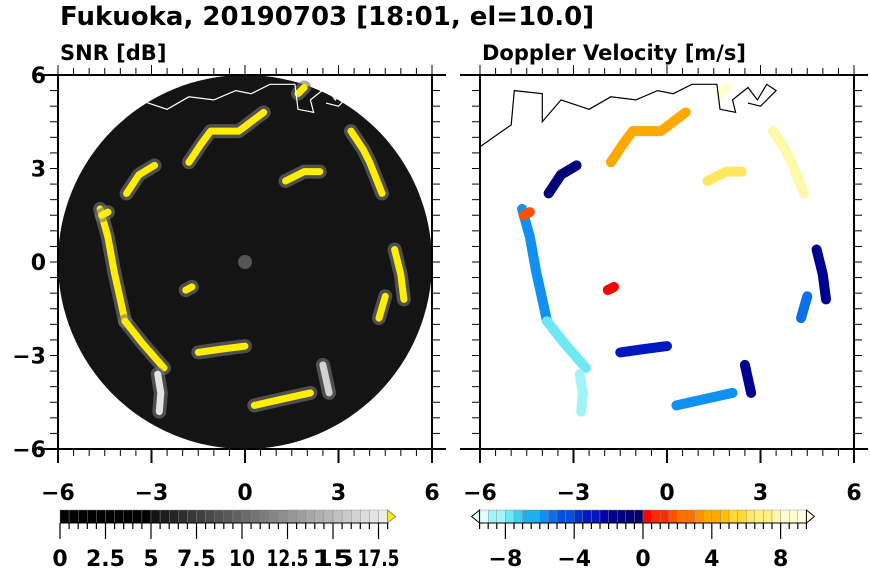 The image size is (870, 570). I want to click on colorbar-tick-label: −8, so click(506, 558).